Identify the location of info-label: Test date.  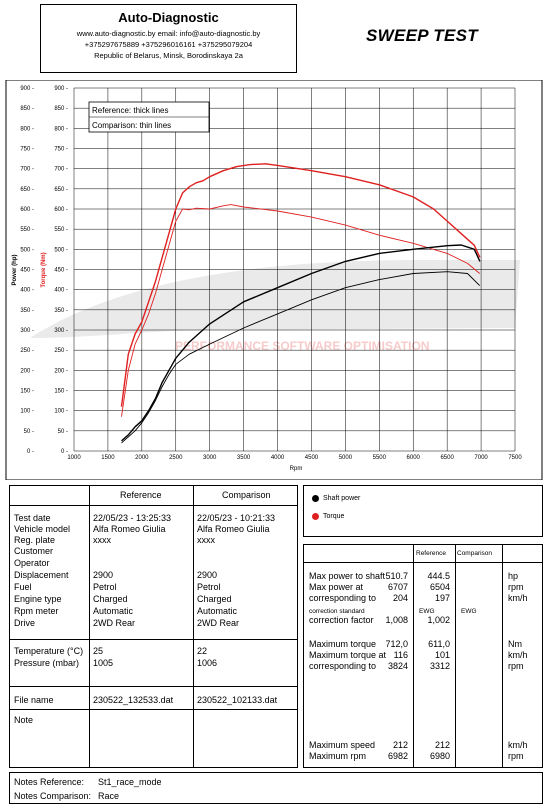
(32, 518).